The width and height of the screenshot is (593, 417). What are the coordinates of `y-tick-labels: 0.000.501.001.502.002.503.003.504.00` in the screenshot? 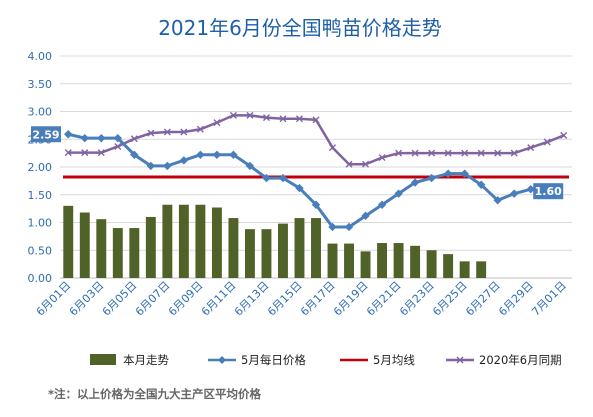 It's located at (40, 167).